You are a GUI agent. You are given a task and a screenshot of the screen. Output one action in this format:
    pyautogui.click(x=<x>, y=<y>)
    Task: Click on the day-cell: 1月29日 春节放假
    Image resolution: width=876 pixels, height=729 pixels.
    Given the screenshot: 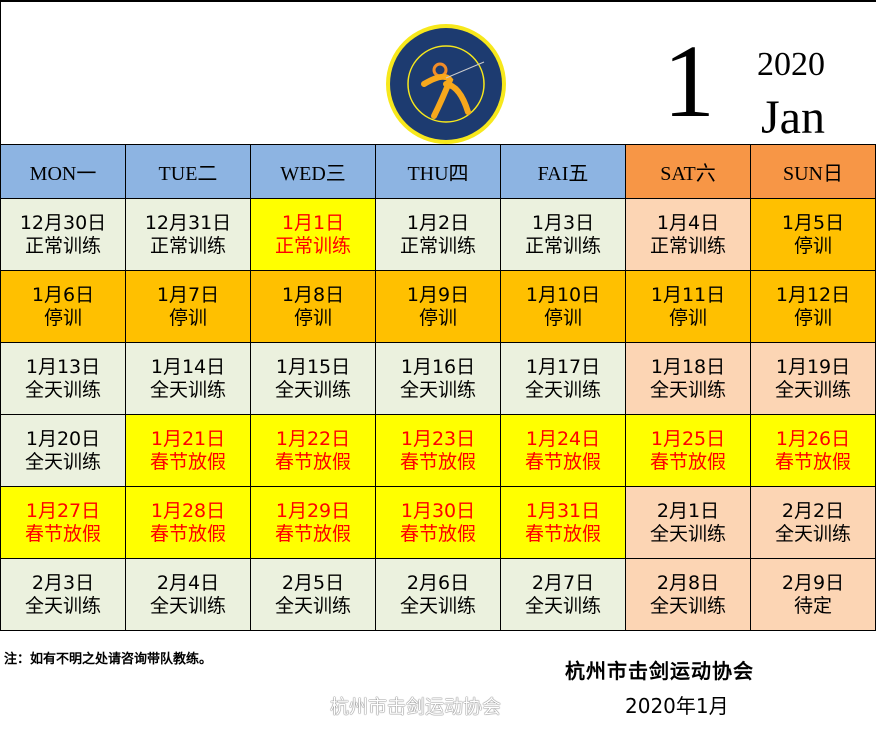 What is the action you would take?
    pyautogui.click(x=313, y=522)
    